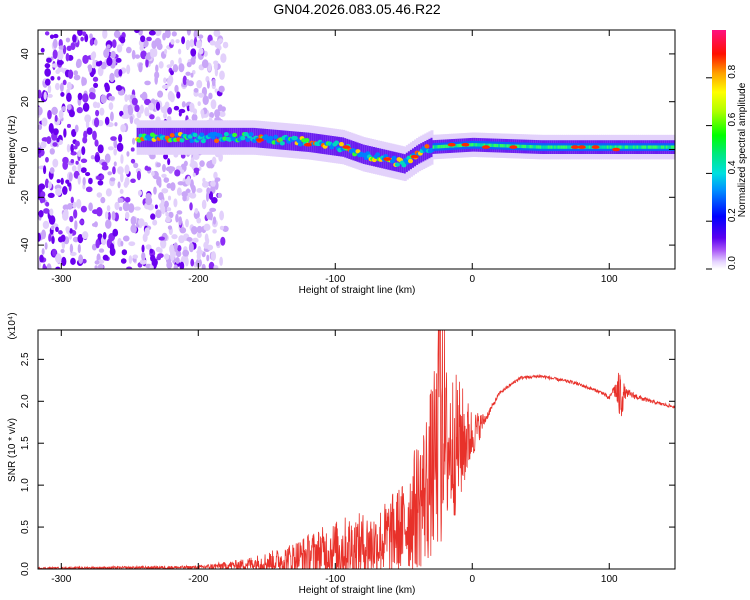 This screenshot has width=750, height=600. I want to click on snr-x-tick-label: 100, so click(609, 579).